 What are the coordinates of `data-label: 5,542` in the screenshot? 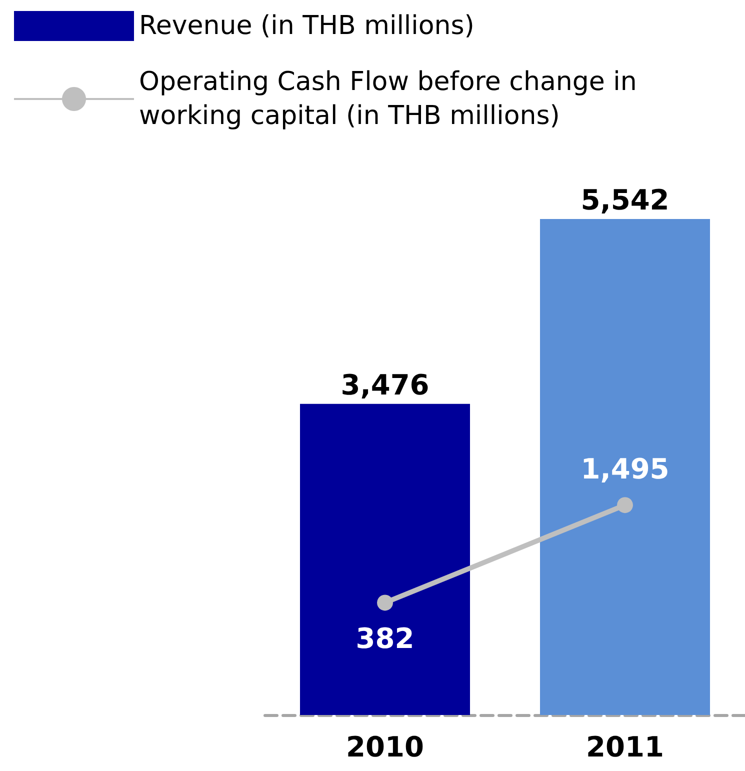 It's located at (625, 200).